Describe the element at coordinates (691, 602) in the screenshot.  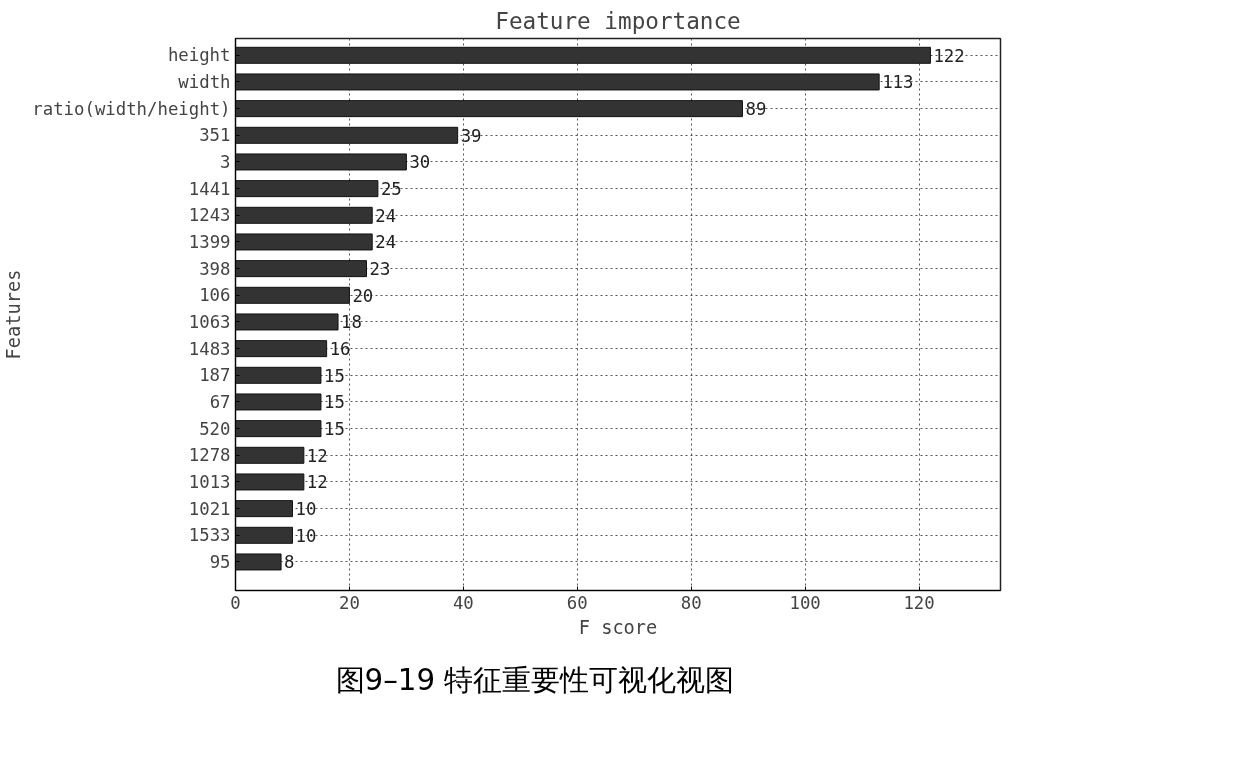
I see `x-tick-label: 80` at that location.